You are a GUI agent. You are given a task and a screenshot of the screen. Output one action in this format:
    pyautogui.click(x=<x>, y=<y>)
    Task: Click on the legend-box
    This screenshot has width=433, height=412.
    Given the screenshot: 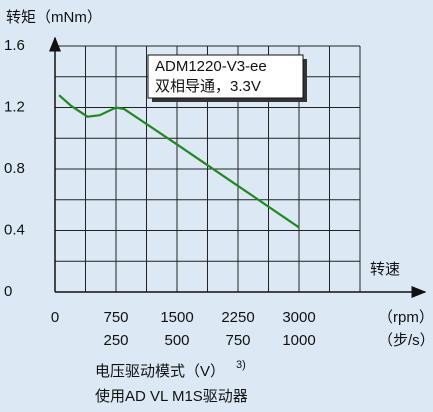 What is the action you would take?
    pyautogui.click(x=225, y=76)
    